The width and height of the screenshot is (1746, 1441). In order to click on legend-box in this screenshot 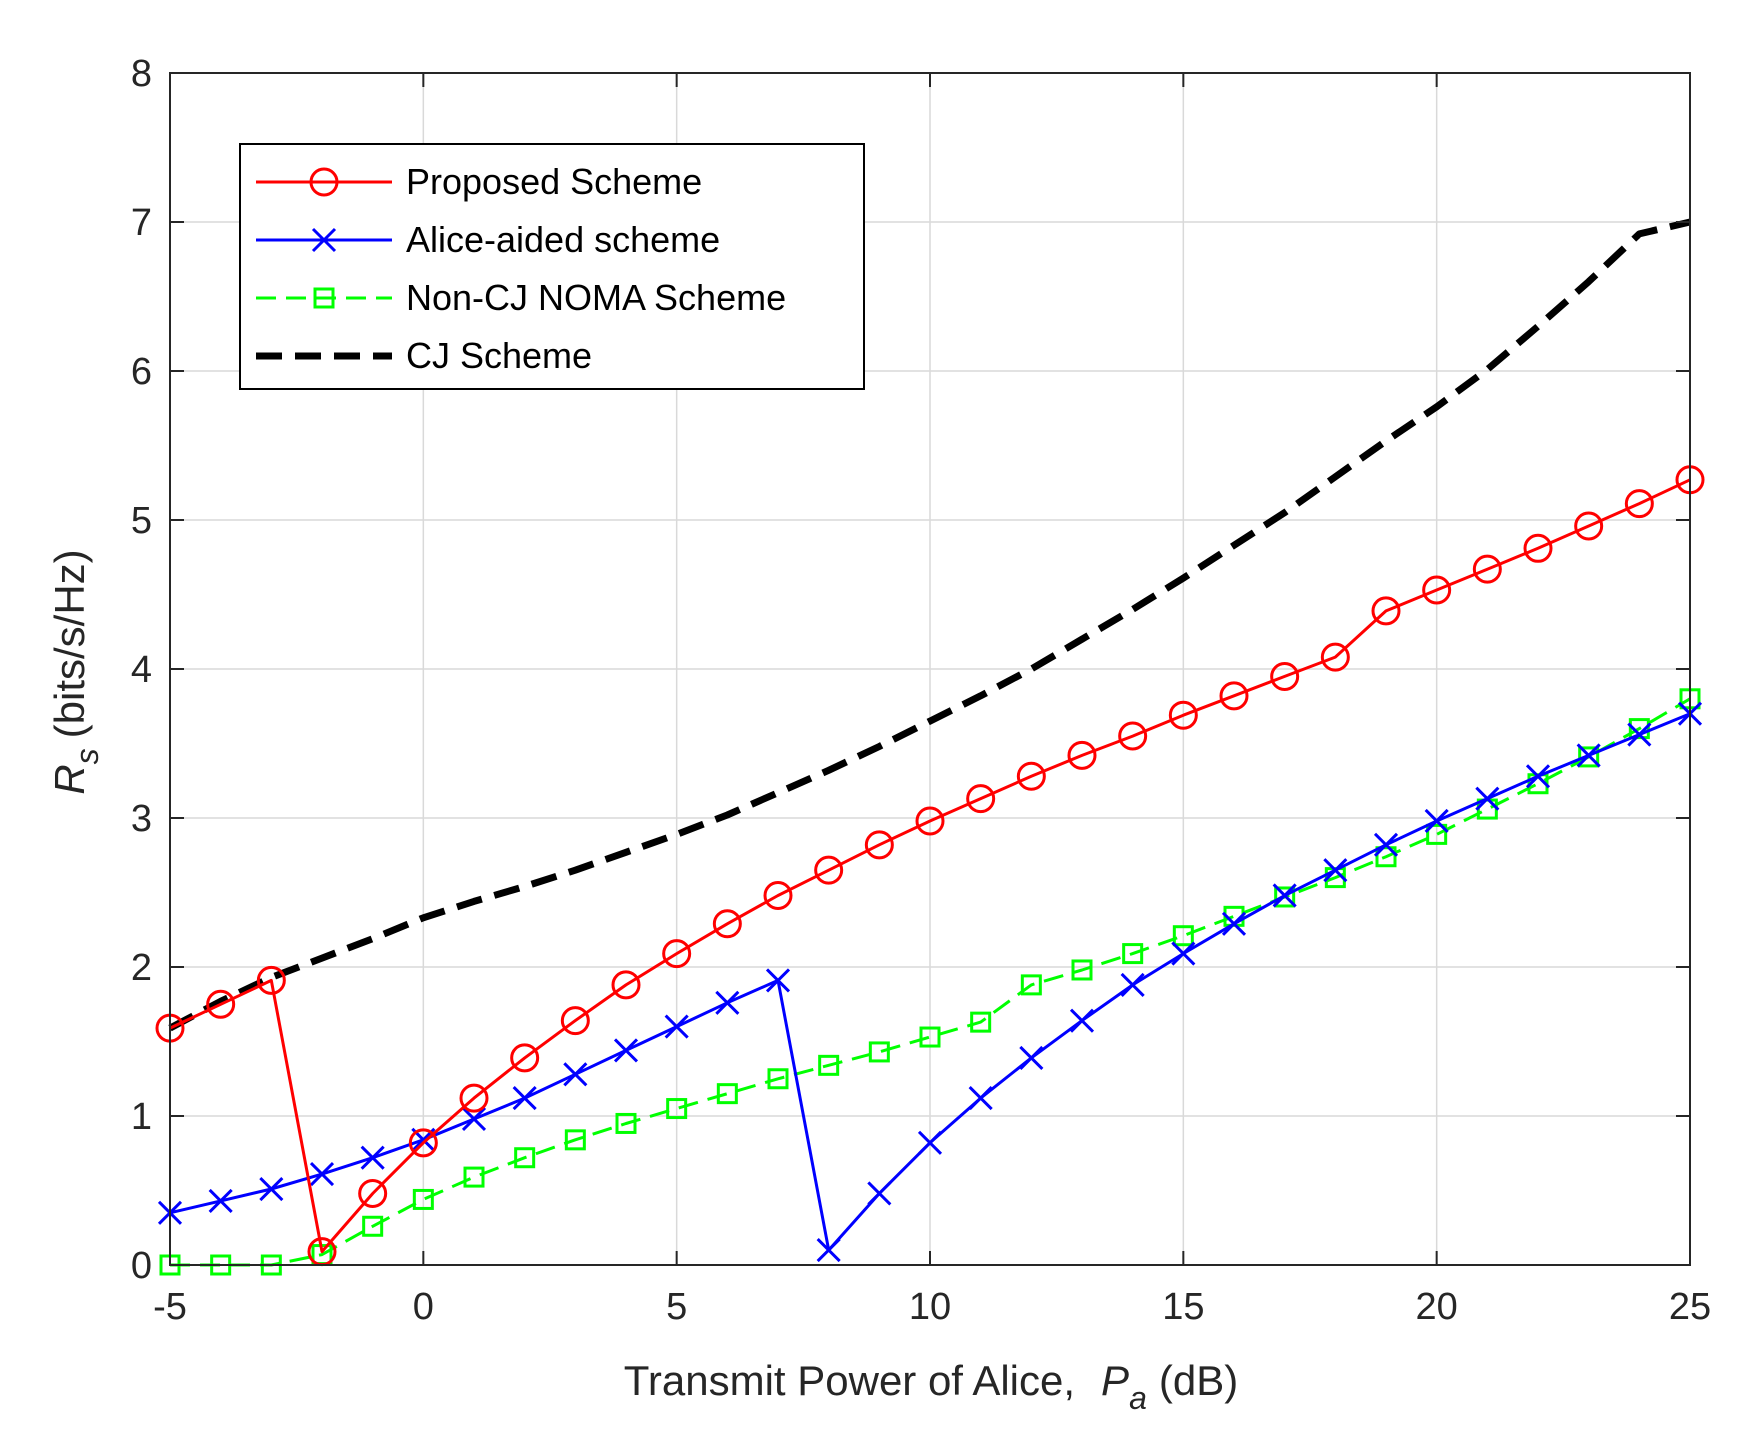, I will do `click(552, 266)`.